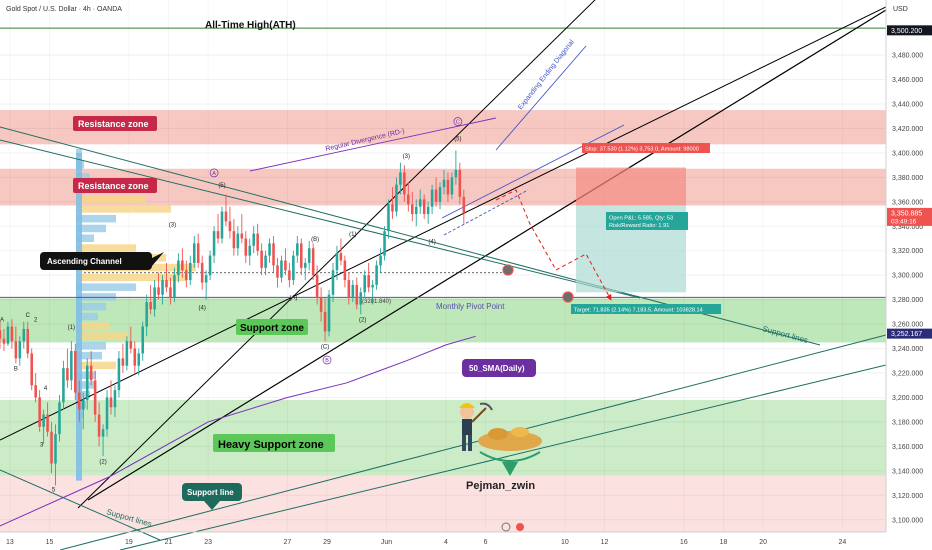 The image size is (932, 550). What do you see at coordinates (315, 240) in the screenshot?
I see `wave-label: (B)` at bounding box center [315, 240].